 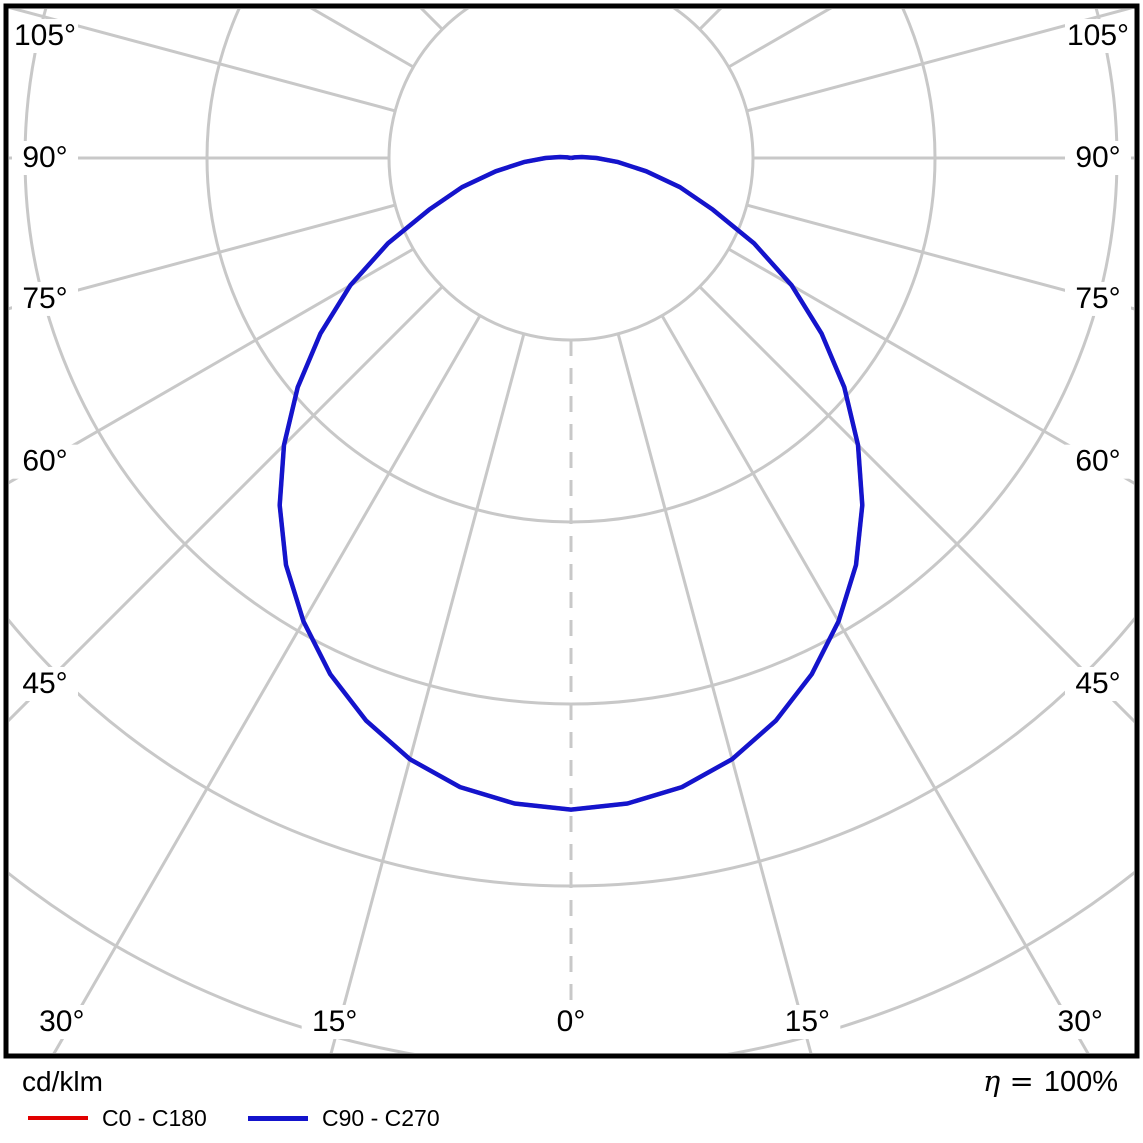 I want to click on eta-value: 100%, so click(x=1080, y=1082).